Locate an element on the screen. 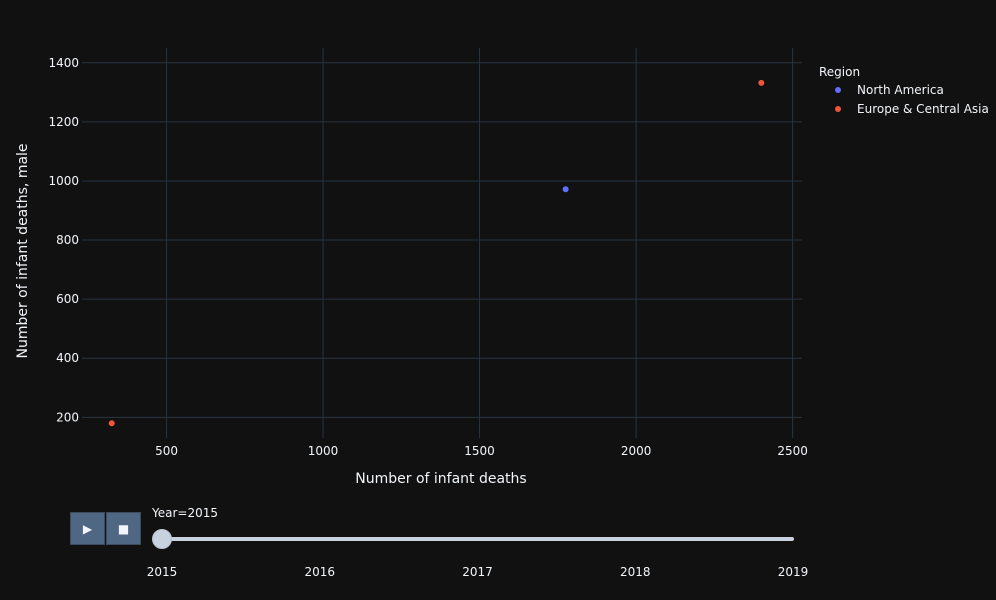 The width and height of the screenshot is (996, 600). legend-title: Region is located at coordinates (839, 72).